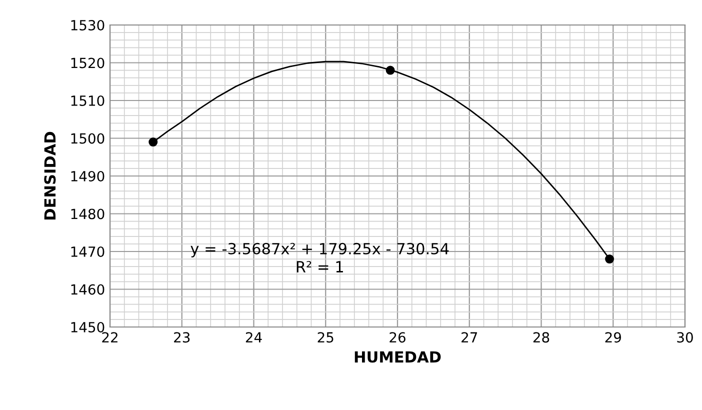 This screenshot has width=702, height=410. What do you see at coordinates (87, 251) in the screenshot?
I see `y-tick-label: 1470` at bounding box center [87, 251].